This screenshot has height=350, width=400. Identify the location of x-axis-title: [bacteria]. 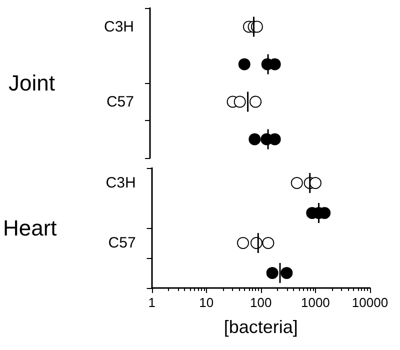
(261, 327).